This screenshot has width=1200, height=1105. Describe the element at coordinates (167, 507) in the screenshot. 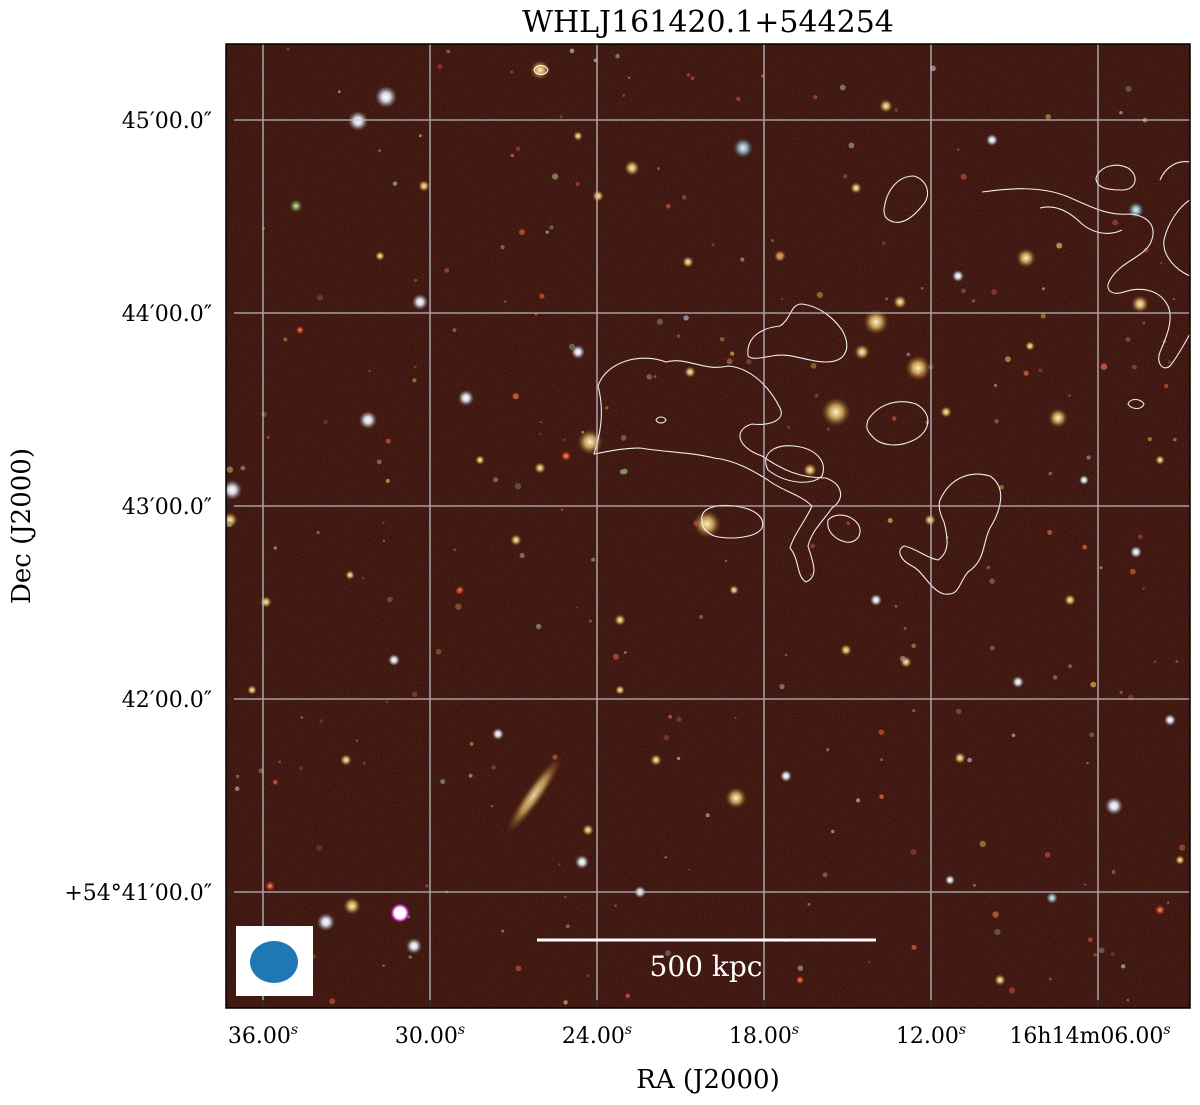

I see `dec-tick-label: 43′00.0″` at that location.